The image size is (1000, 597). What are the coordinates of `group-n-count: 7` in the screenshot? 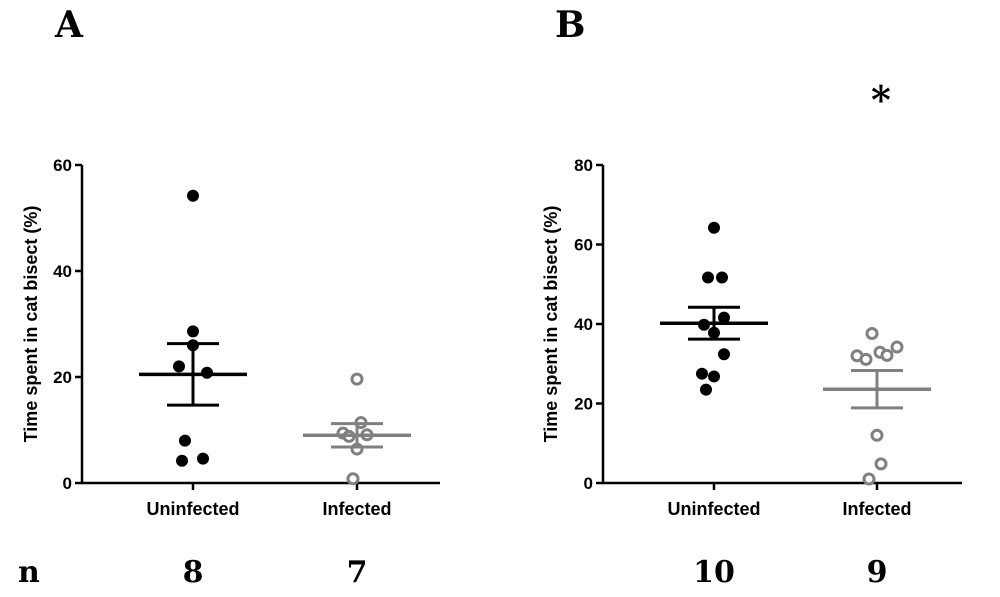 It's located at (357, 572).